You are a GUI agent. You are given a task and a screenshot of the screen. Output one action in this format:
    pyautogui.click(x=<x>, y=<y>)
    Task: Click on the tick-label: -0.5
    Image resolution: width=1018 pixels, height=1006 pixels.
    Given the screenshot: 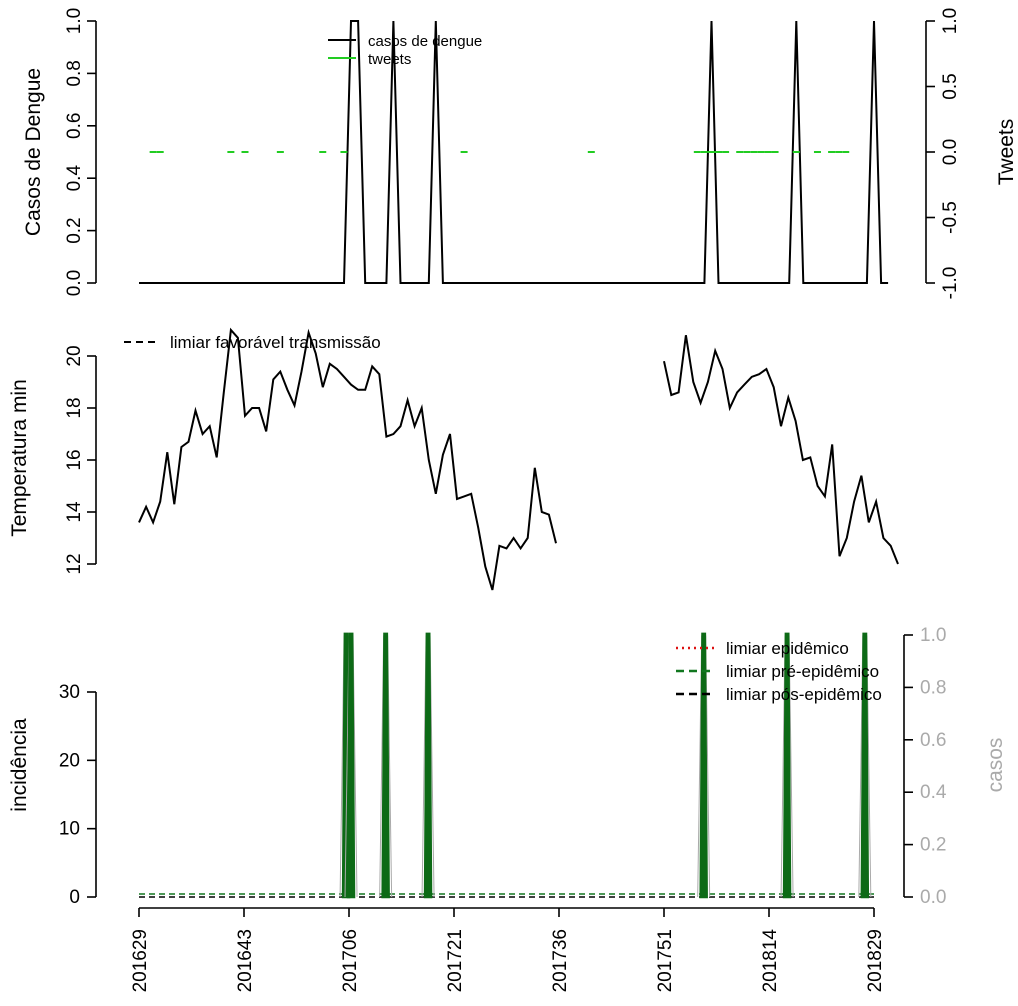 What is the action you would take?
    pyautogui.click(x=950, y=217)
    